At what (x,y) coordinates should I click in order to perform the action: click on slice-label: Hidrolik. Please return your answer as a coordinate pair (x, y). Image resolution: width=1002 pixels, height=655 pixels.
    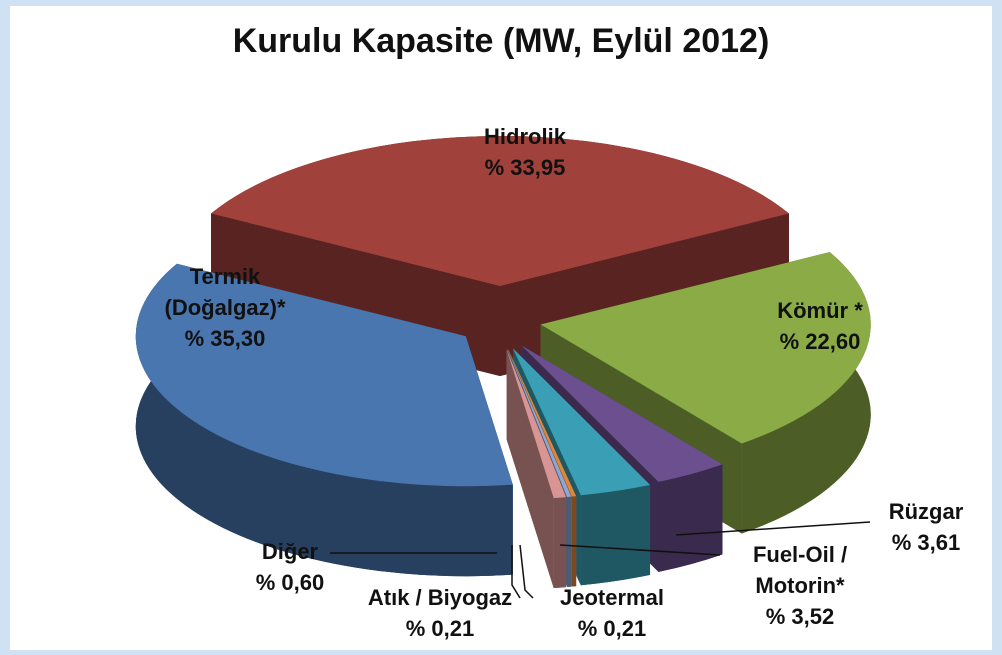
    Looking at the image, I should click on (525, 136).